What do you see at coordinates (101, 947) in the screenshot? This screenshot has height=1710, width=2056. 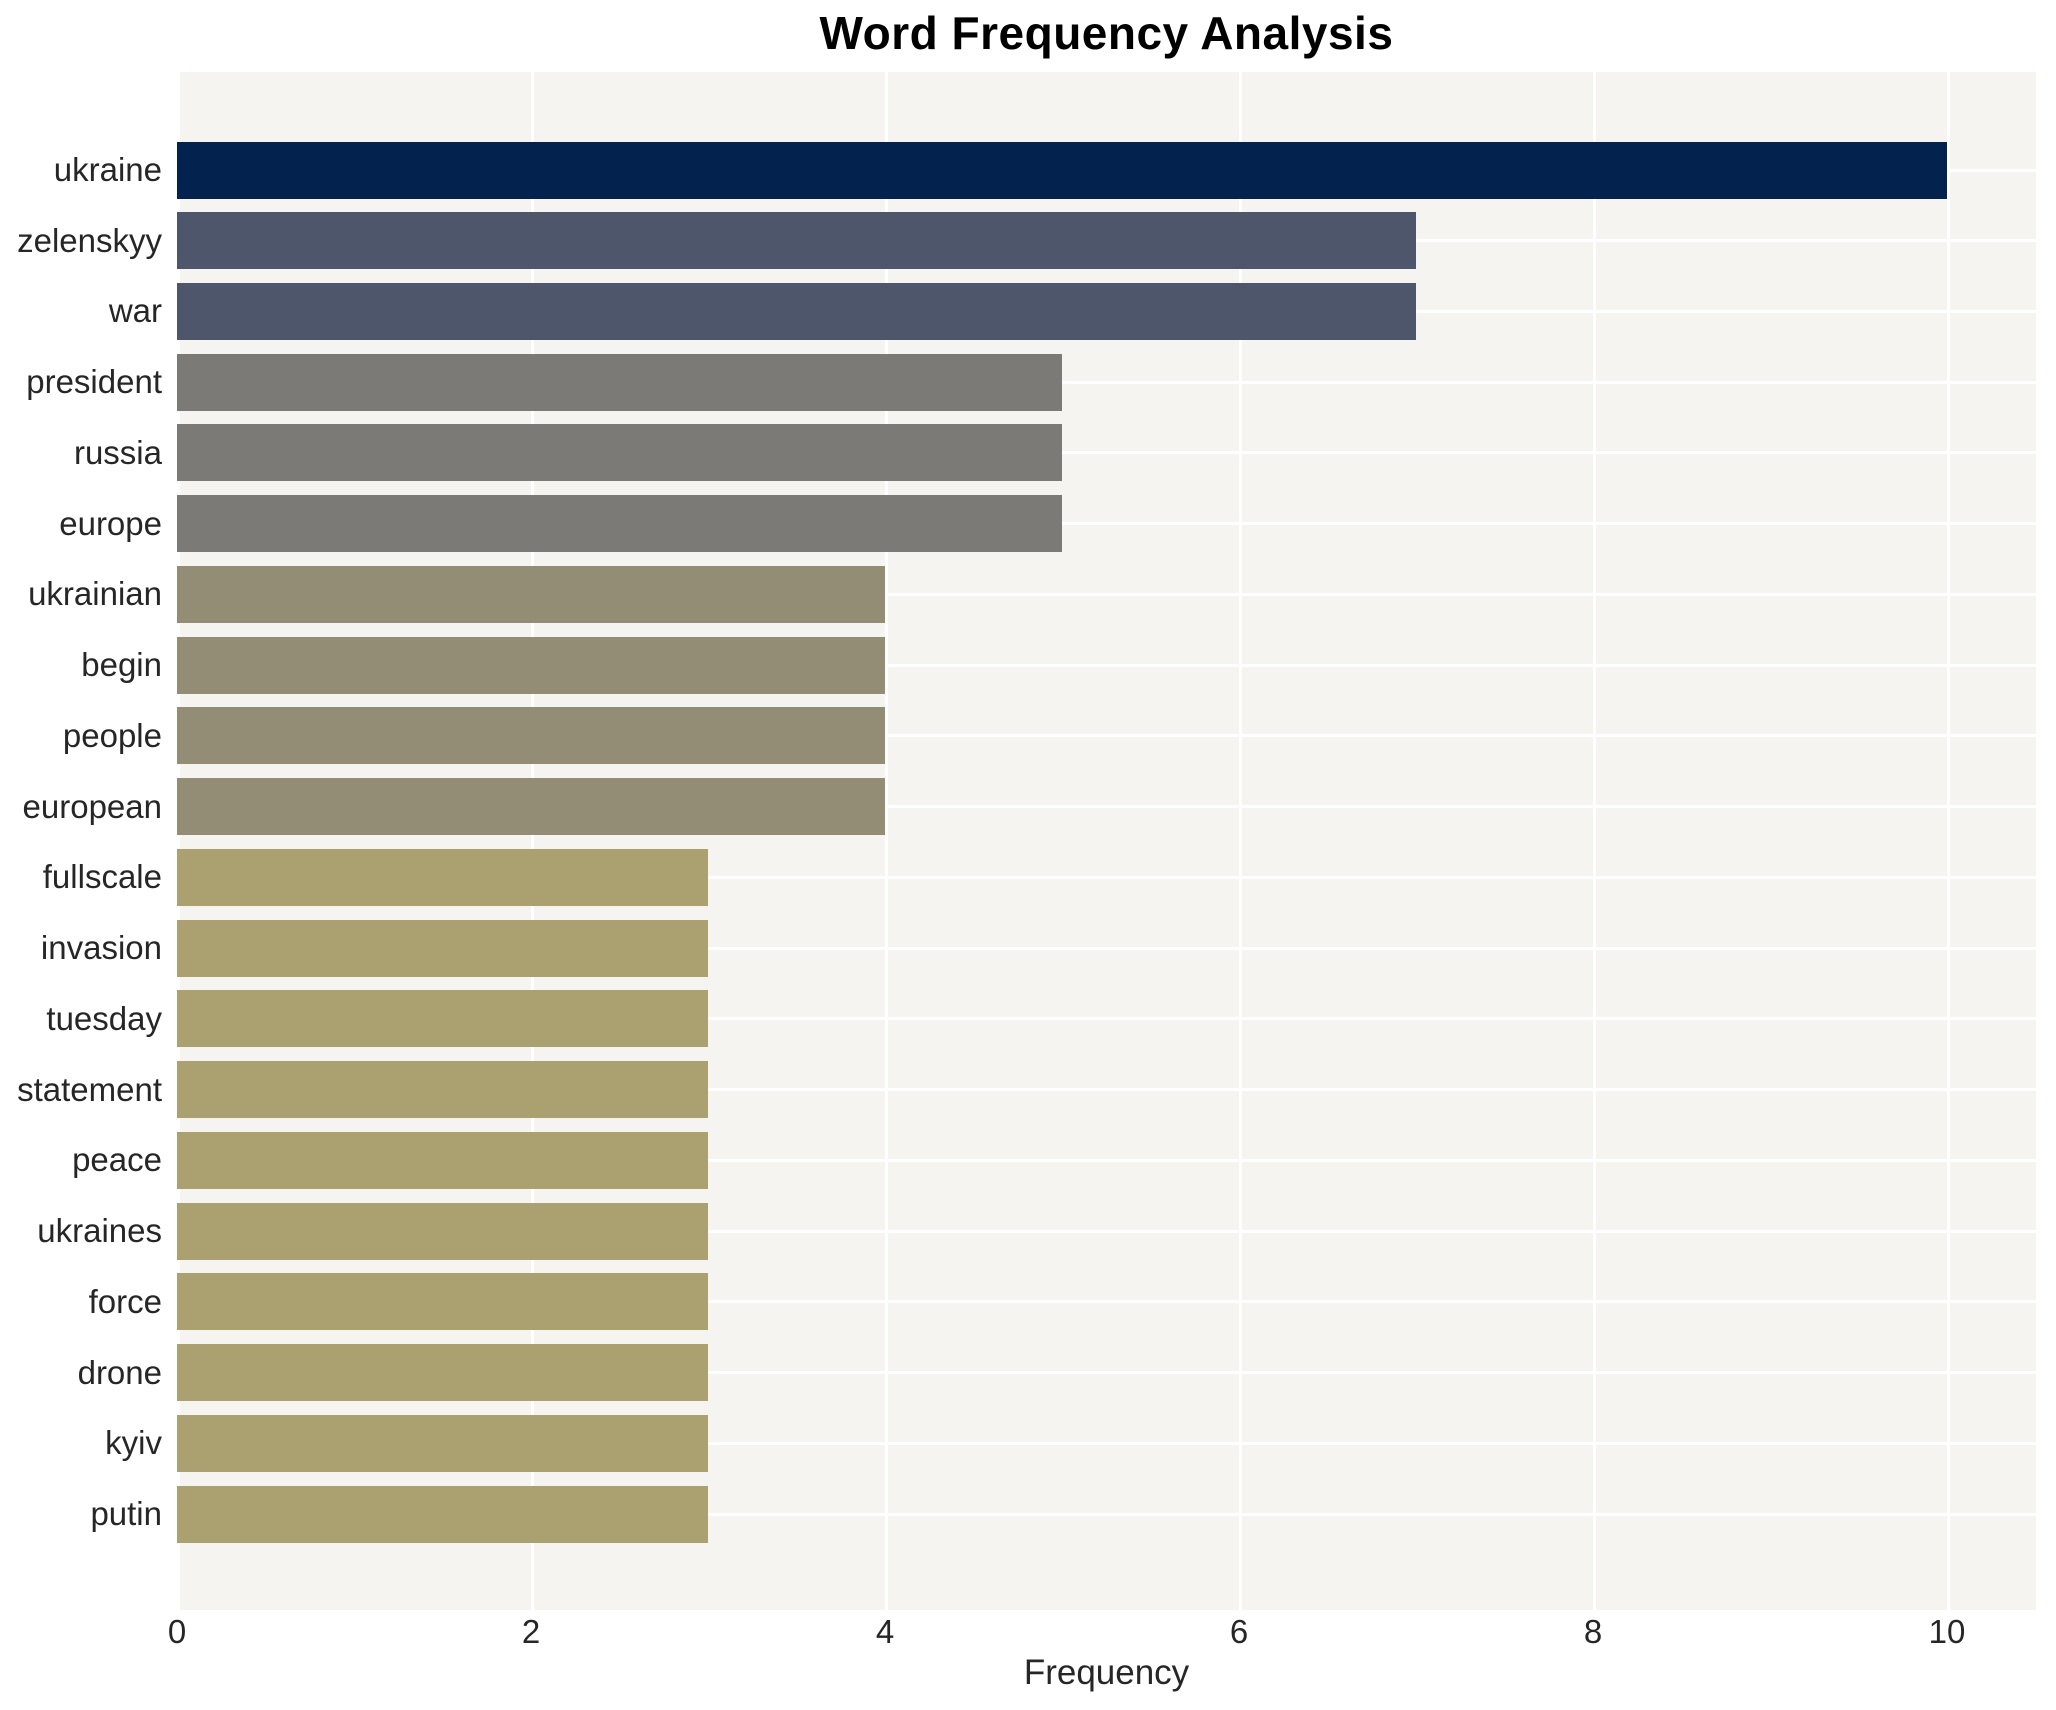 I see `category-label: invasion` at bounding box center [101, 947].